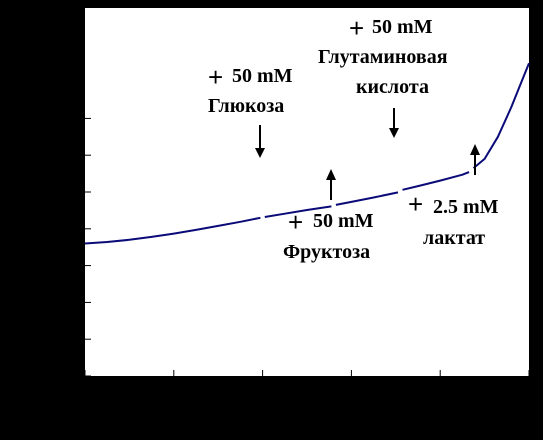 The width and height of the screenshot is (543, 440). Describe the element at coordinates (415, 204) in the screenshot. I see `annotation-lactate-plus: +` at that location.